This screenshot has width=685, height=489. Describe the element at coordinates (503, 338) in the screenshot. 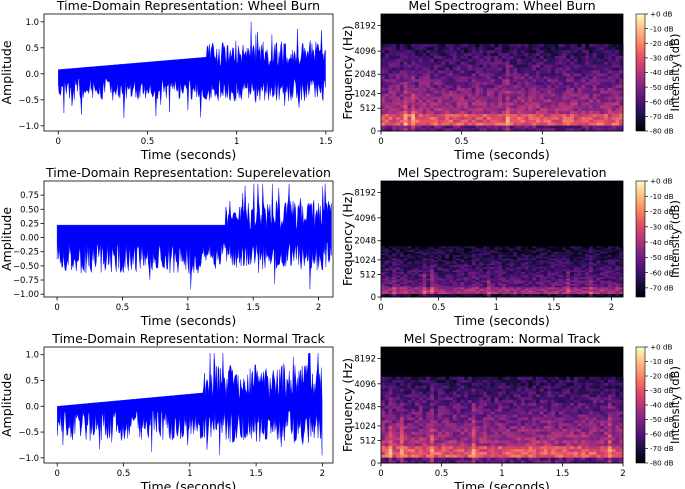

I see `chart-title: Mel Spectrogram: Normal Track` at that location.